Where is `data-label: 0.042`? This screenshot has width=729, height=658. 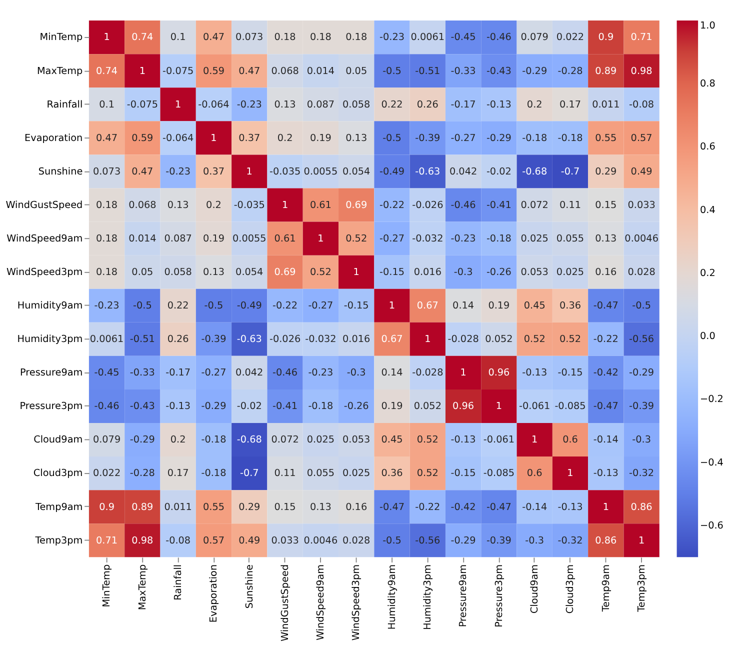
data-label: 0.042 is located at coordinates (250, 373).